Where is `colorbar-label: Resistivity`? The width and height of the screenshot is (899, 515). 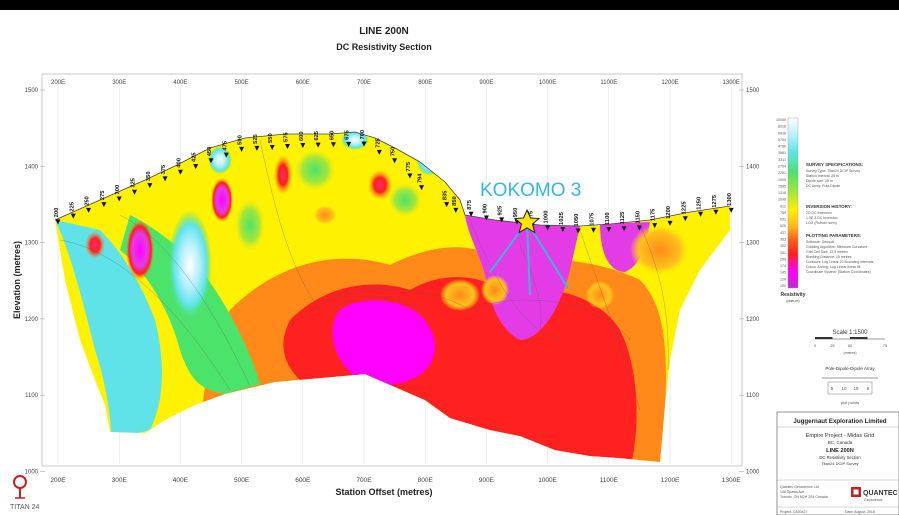 colorbar-label: Resistivity is located at coordinates (792, 295).